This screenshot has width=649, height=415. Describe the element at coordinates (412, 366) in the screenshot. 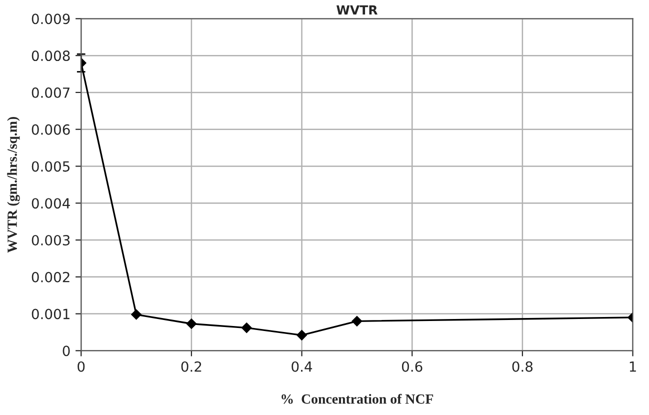

I see `x-tick-label: 0.6` at that location.